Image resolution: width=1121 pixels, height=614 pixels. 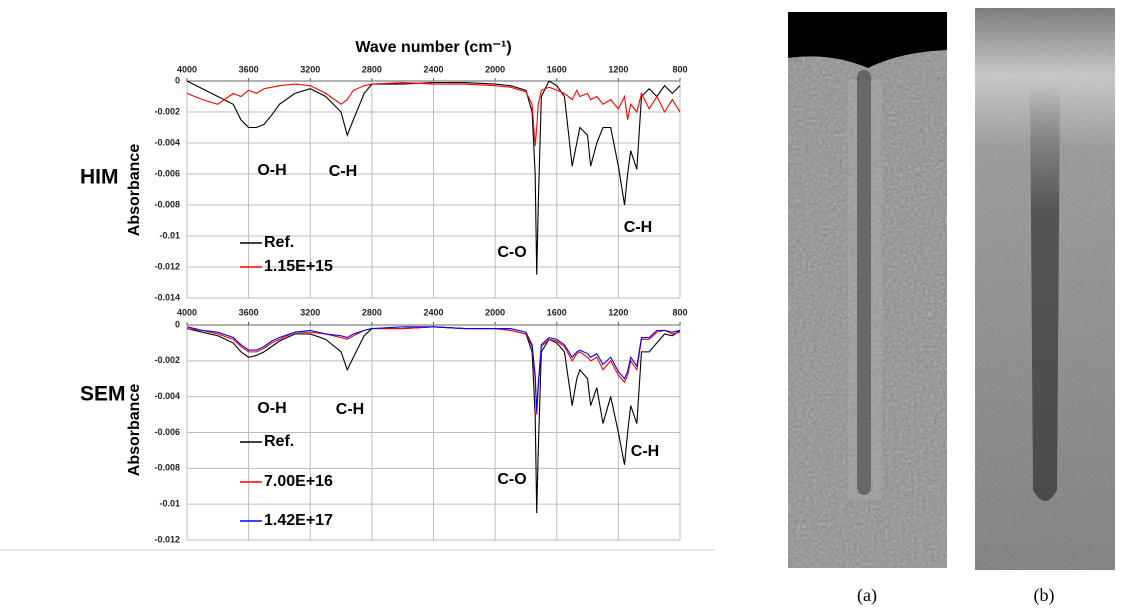 I want to click on panel-label: HIM, so click(x=99, y=177).